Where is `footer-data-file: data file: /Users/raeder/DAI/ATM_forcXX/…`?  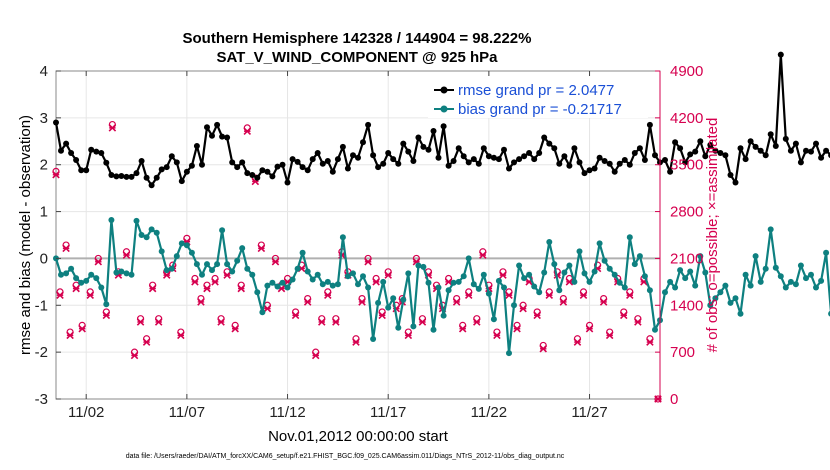 footer-data-file: data file: /Users/raeder/DAI/ATM_forcXX/… is located at coordinates (345, 456).